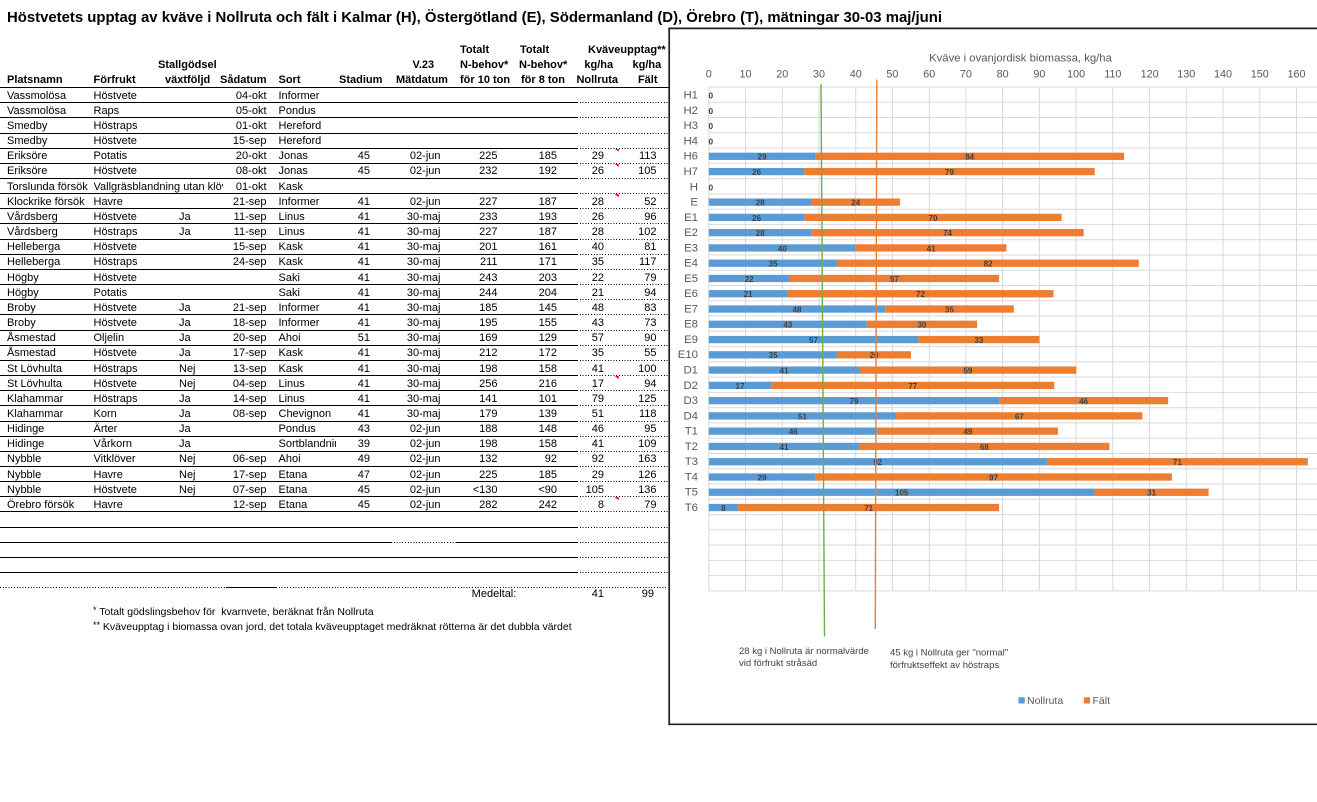  Describe the element at coordinates (723, 508) in the screenshot. I see `svg-text: 8` at that location.